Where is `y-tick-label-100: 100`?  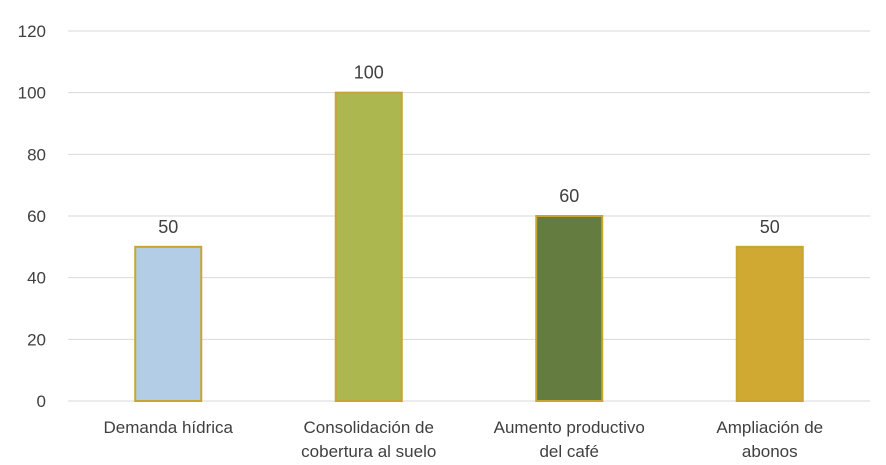 y-tick-label-100: 100 is located at coordinates (32, 93).